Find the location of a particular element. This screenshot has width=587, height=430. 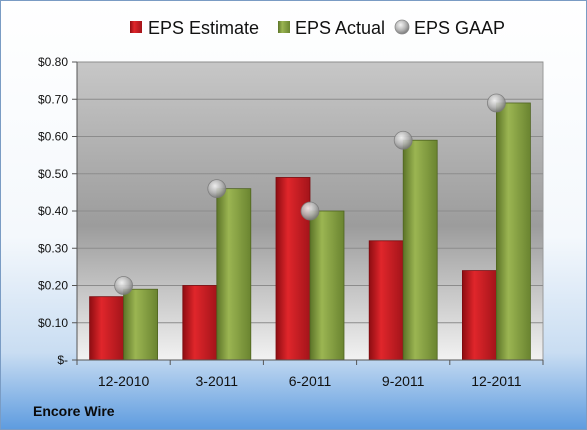

x-tick-label: 12-2011 is located at coordinates (496, 381).